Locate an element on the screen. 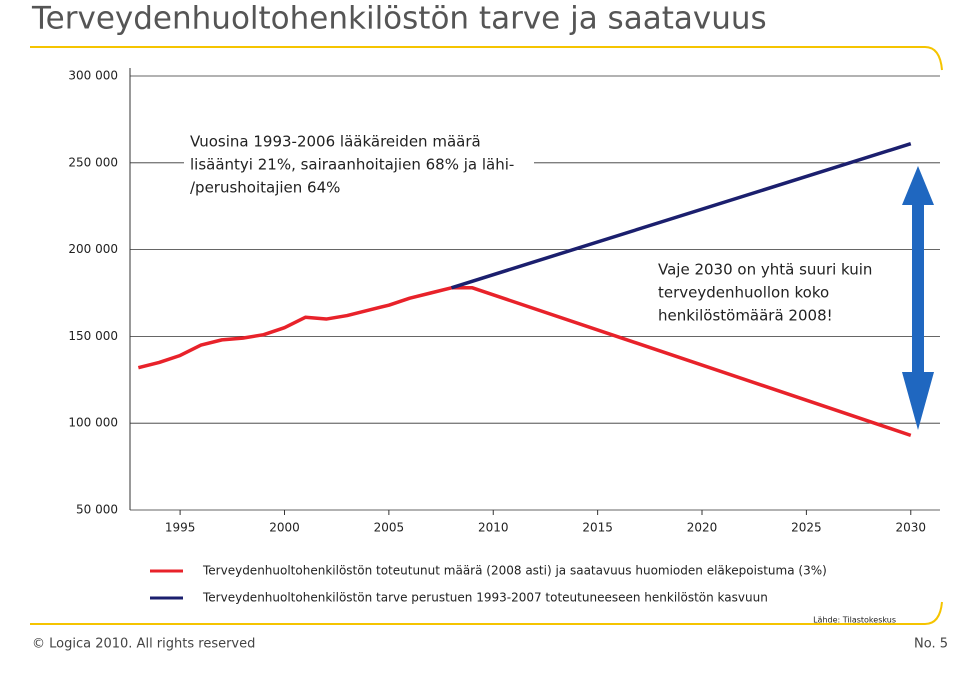 The height and width of the screenshot is (697, 960). page-number: No. 5 is located at coordinates (931, 644).